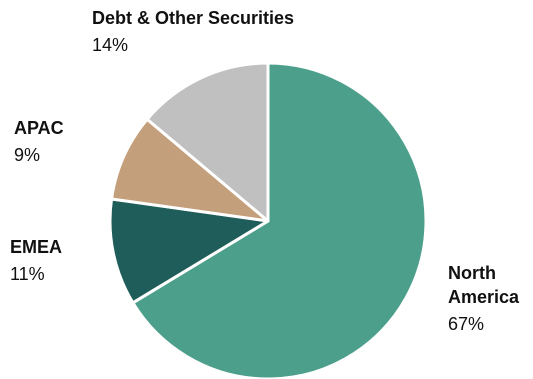 The height and width of the screenshot is (379, 533). I want to click on value-apac: 9%, so click(27, 155).